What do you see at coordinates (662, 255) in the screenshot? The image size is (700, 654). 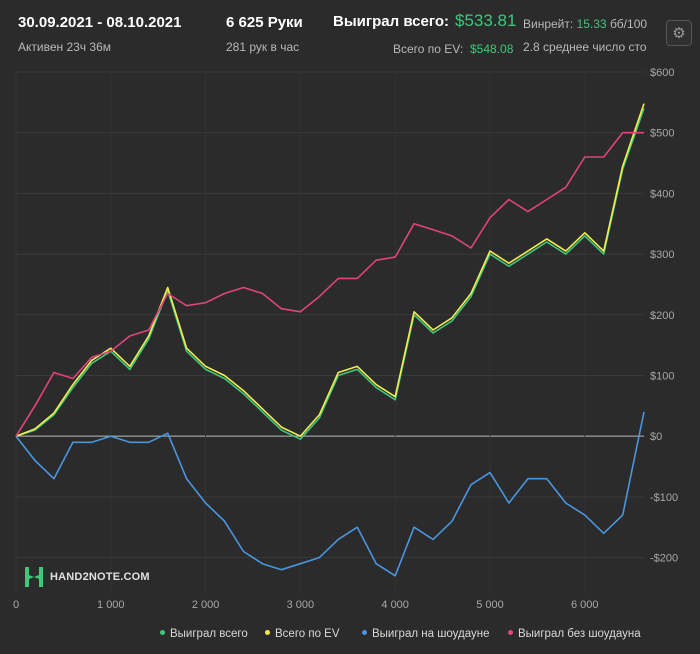 I see `y-tick-label: $300` at bounding box center [662, 255].